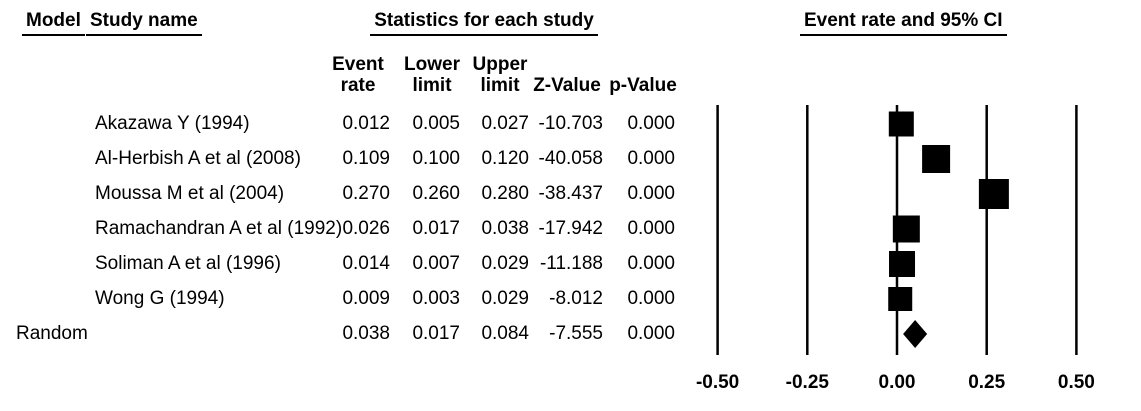 The image size is (1141, 411). I want to click on lower-limit-cell: 0.005, so click(436, 123).